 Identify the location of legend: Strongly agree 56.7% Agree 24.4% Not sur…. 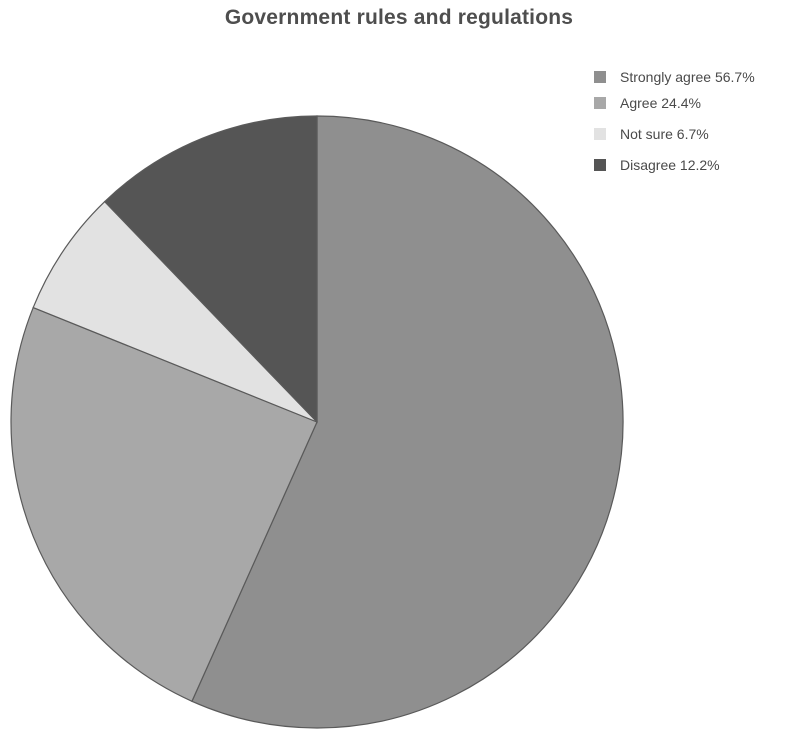
(694, 123).